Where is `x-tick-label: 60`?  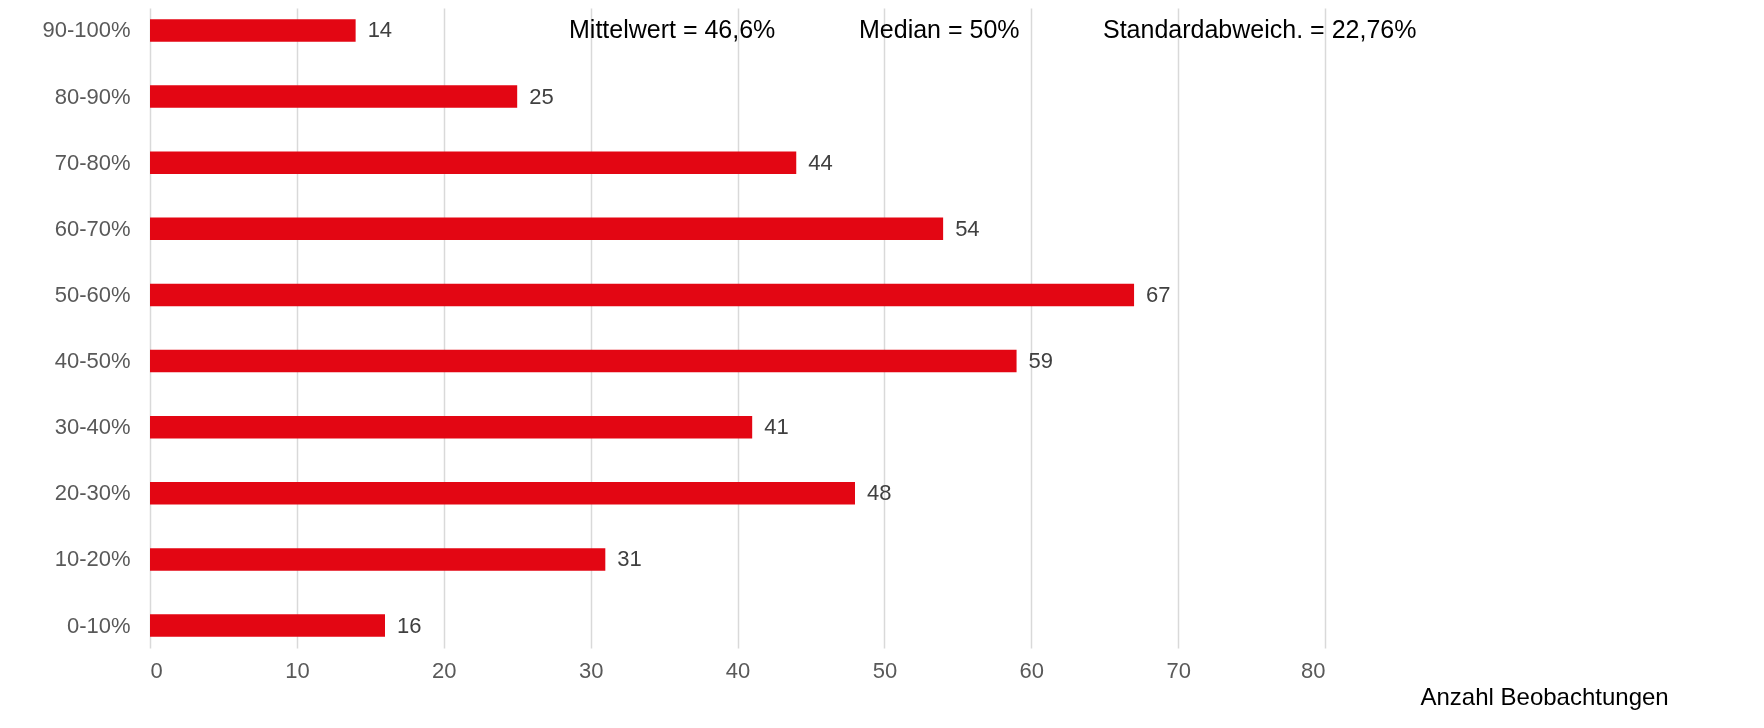
x-tick-label: 60 is located at coordinates (1031, 670).